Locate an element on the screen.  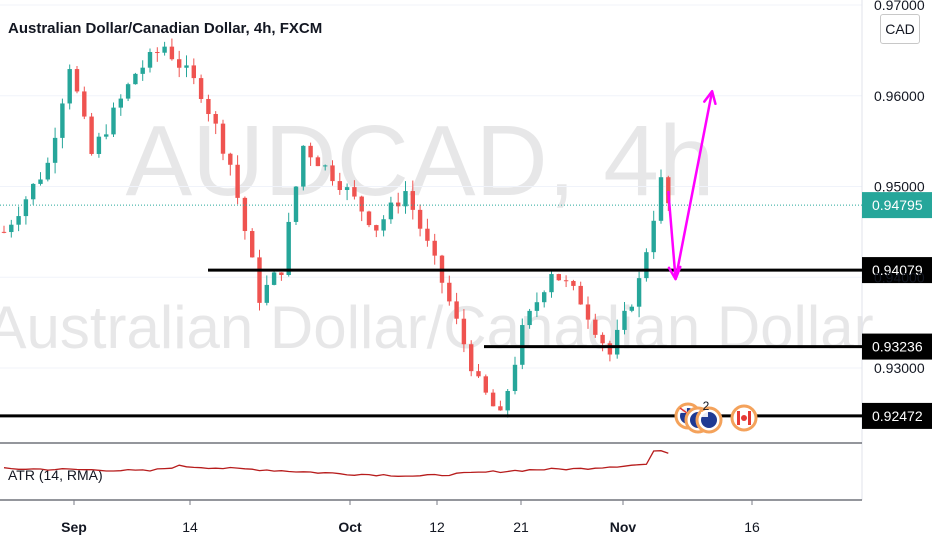
time-tick-label: 16 is located at coordinates (752, 527).